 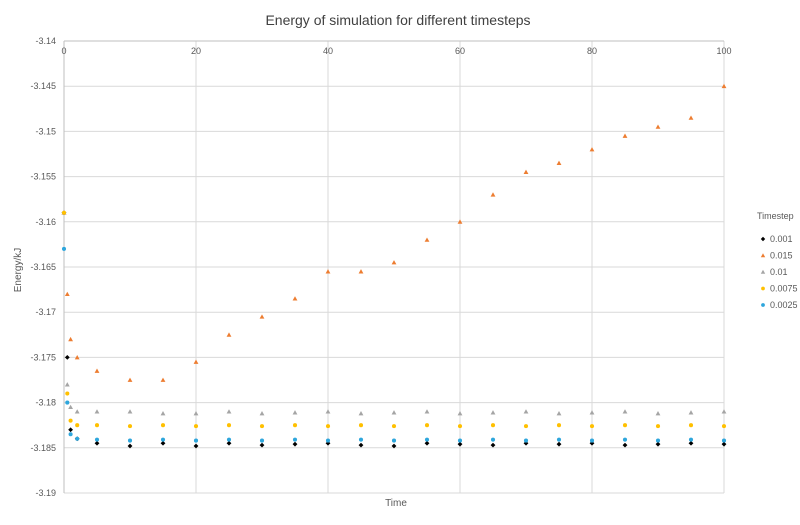 What do you see at coordinates (43, 86) in the screenshot?
I see `y-tick-label: -3.145` at bounding box center [43, 86].